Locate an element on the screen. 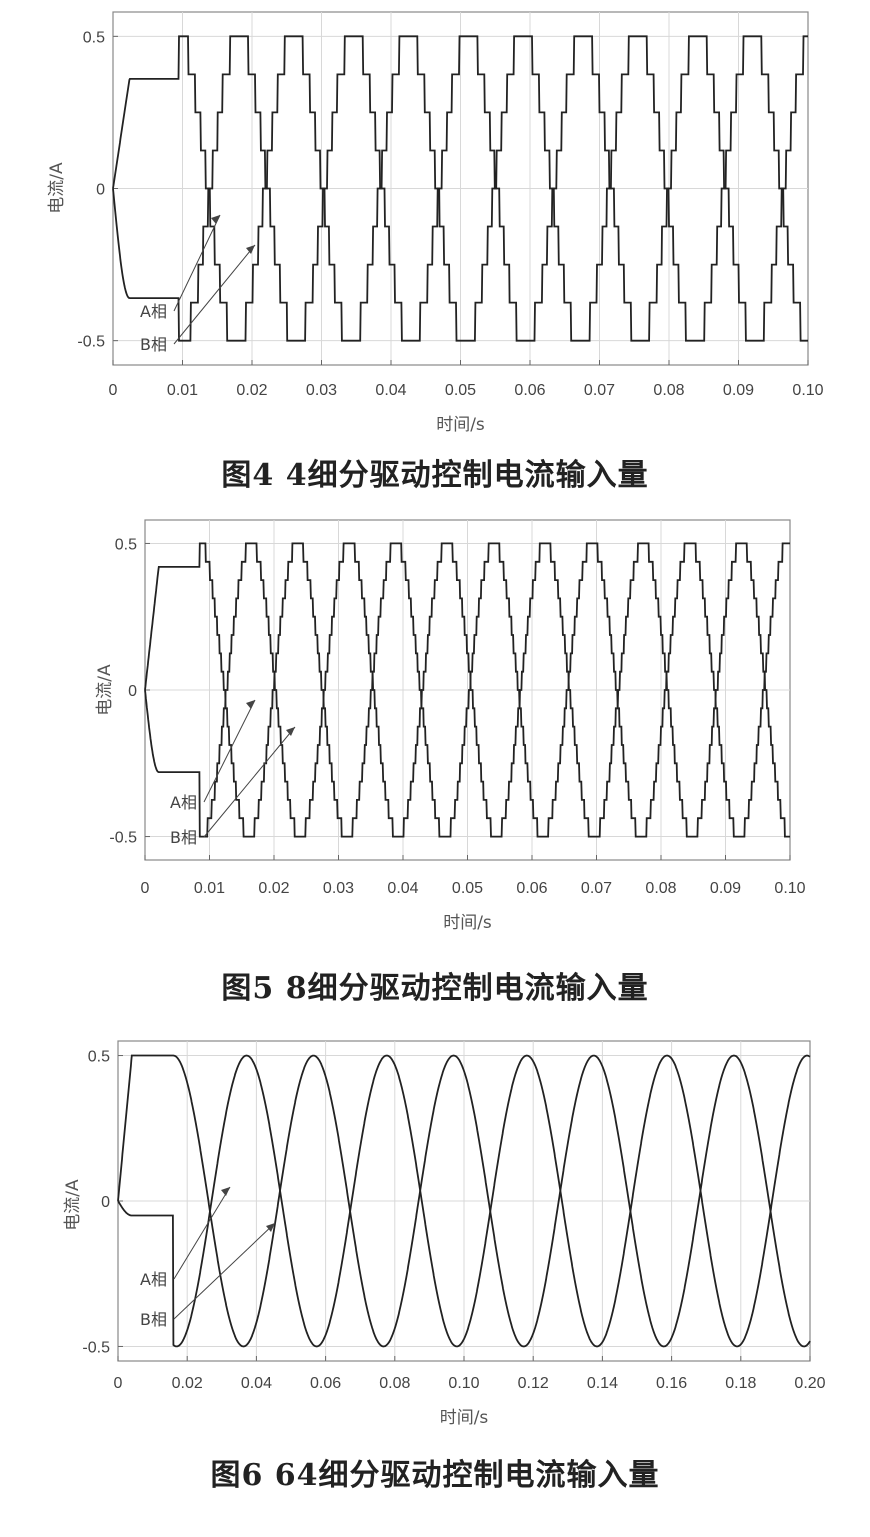  x-tick-label: 0.16 is located at coordinates (671, 1383).